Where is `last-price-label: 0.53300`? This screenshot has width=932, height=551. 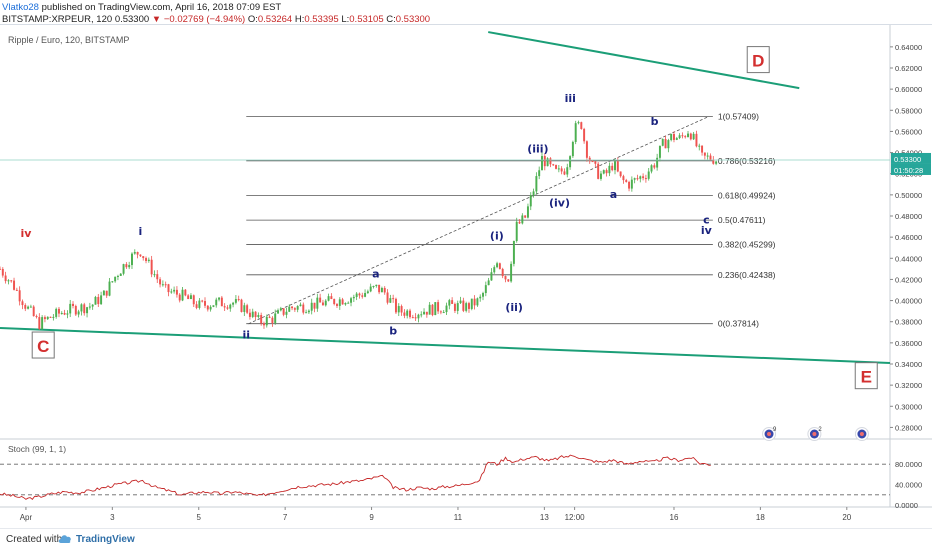 last-price-label: 0.53300 is located at coordinates (907, 159).